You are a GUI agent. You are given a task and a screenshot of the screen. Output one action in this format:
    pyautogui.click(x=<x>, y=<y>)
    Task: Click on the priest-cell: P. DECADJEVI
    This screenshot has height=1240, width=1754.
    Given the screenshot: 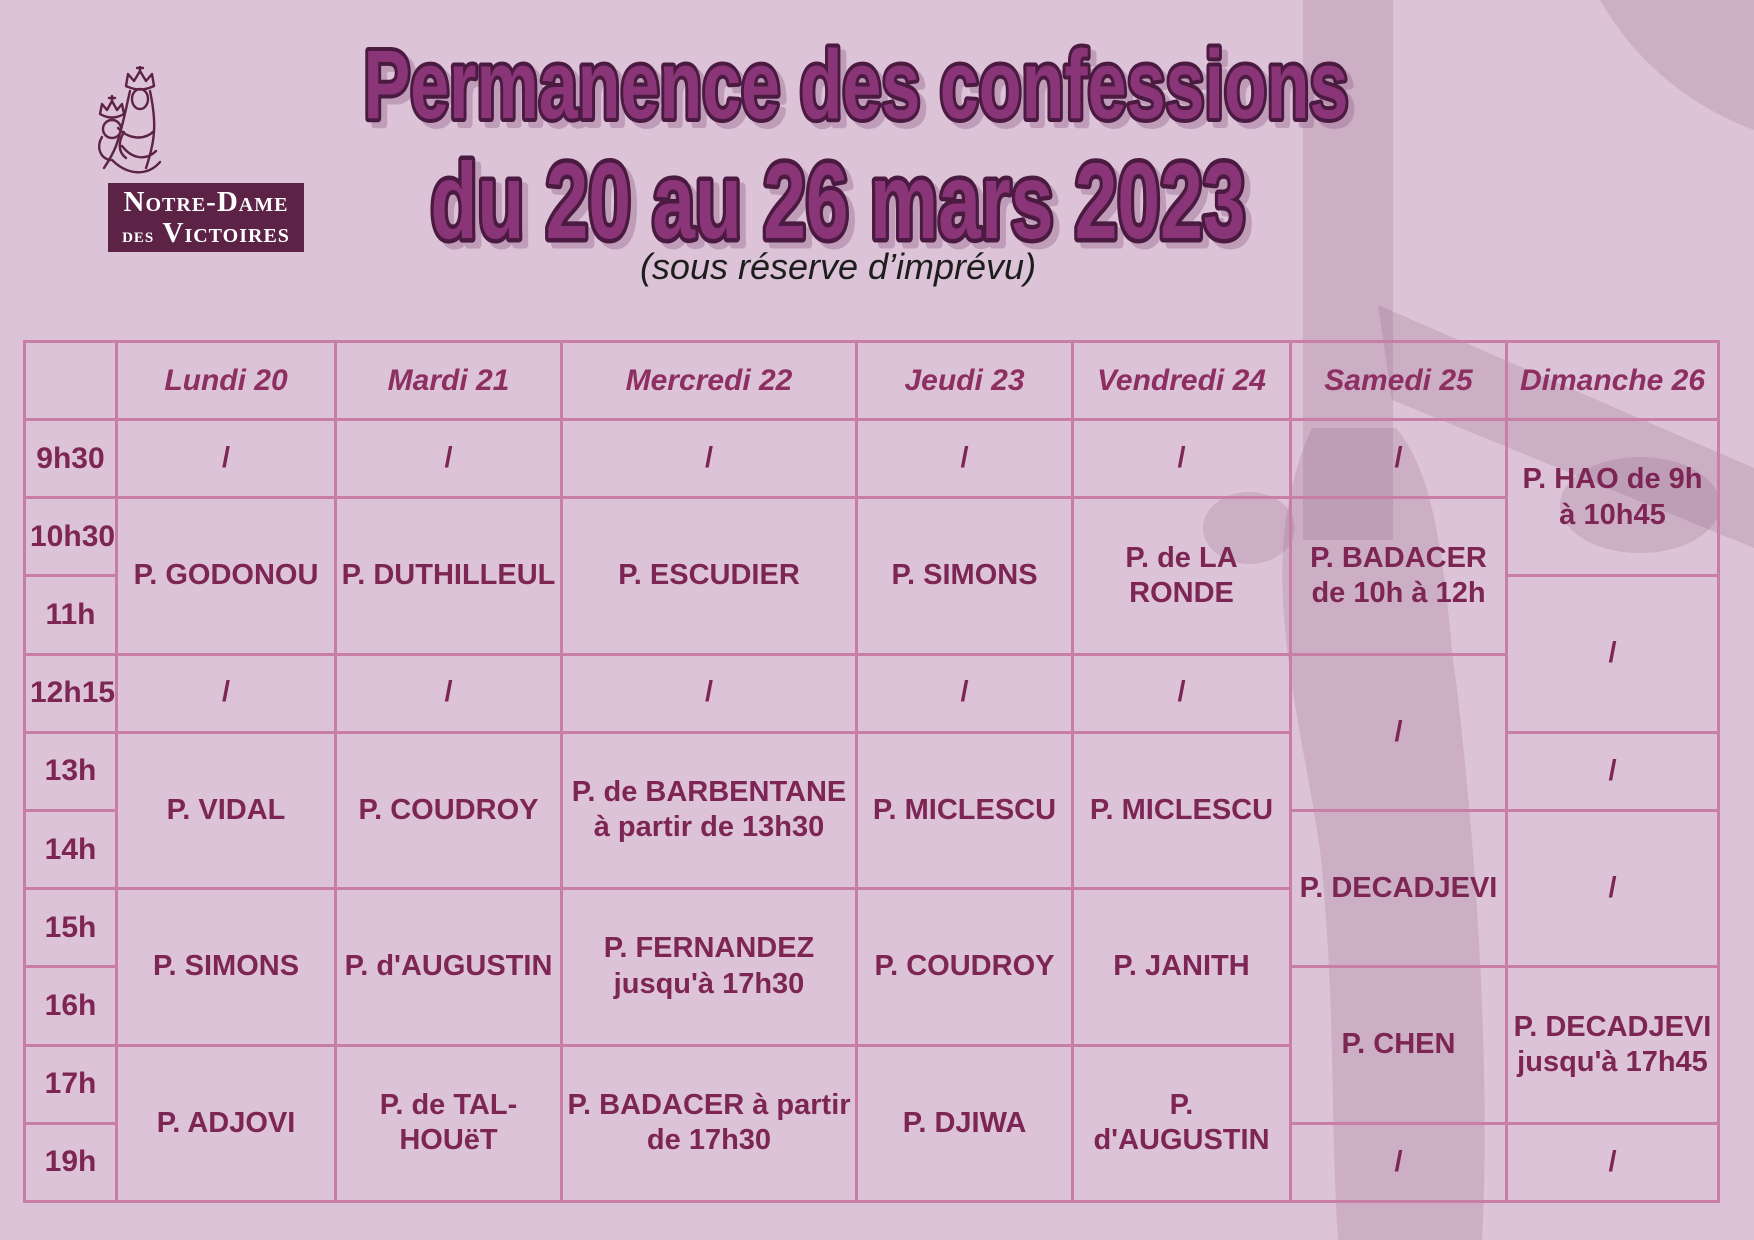 What is the action you would take?
    pyautogui.click(x=1398, y=888)
    